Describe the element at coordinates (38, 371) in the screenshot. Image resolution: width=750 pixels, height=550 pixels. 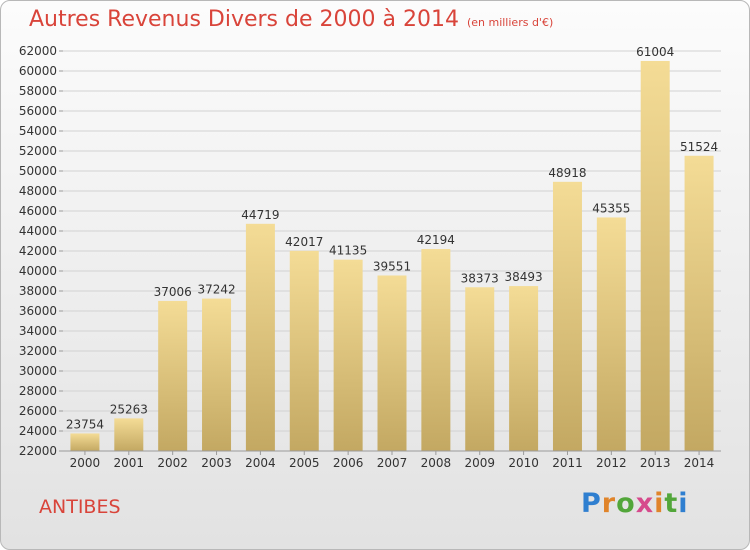
I see `y-tick-label: 30000` at that location.